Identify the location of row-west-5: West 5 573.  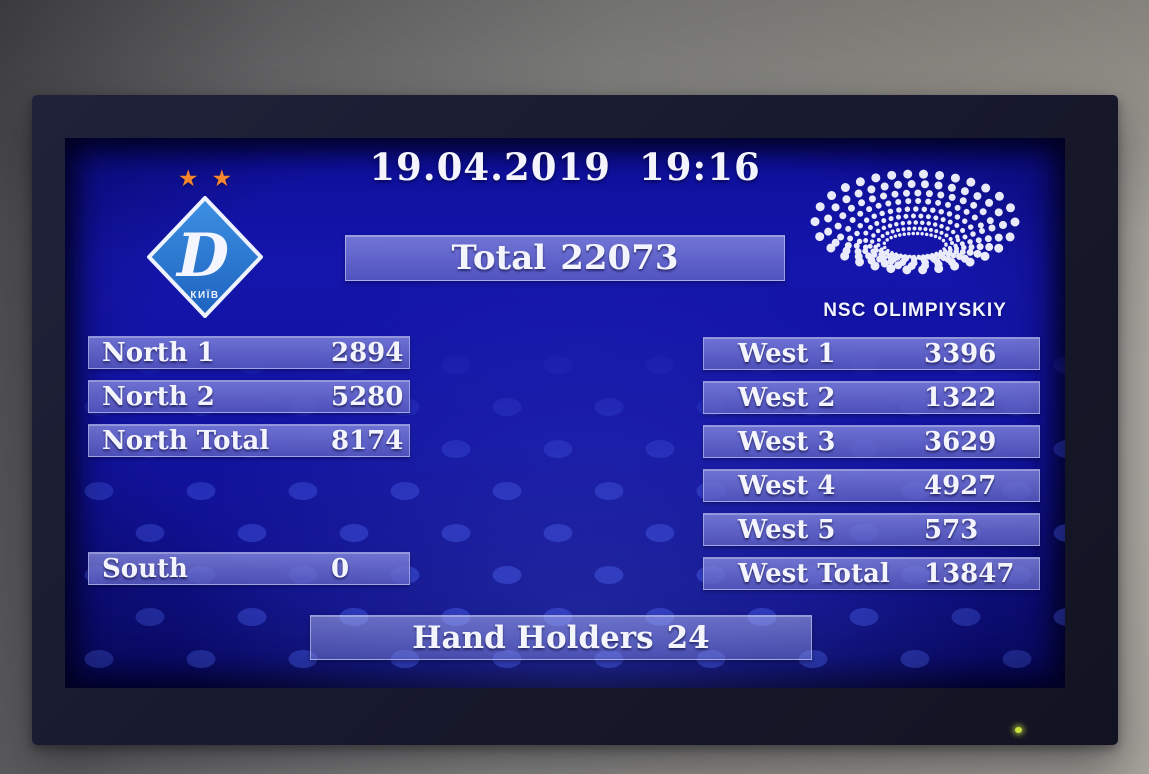
(871, 529).